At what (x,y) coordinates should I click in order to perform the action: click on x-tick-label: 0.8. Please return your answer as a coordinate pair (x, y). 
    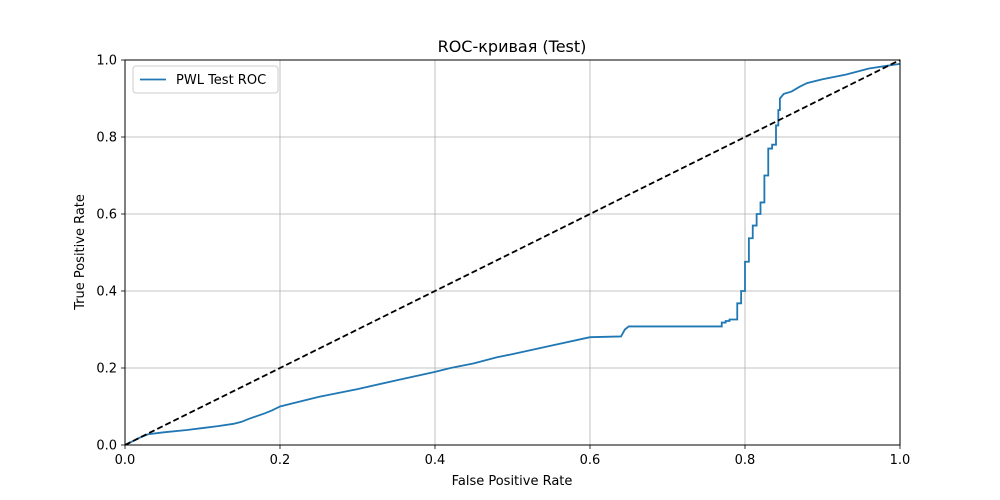
    Looking at the image, I should click on (745, 460).